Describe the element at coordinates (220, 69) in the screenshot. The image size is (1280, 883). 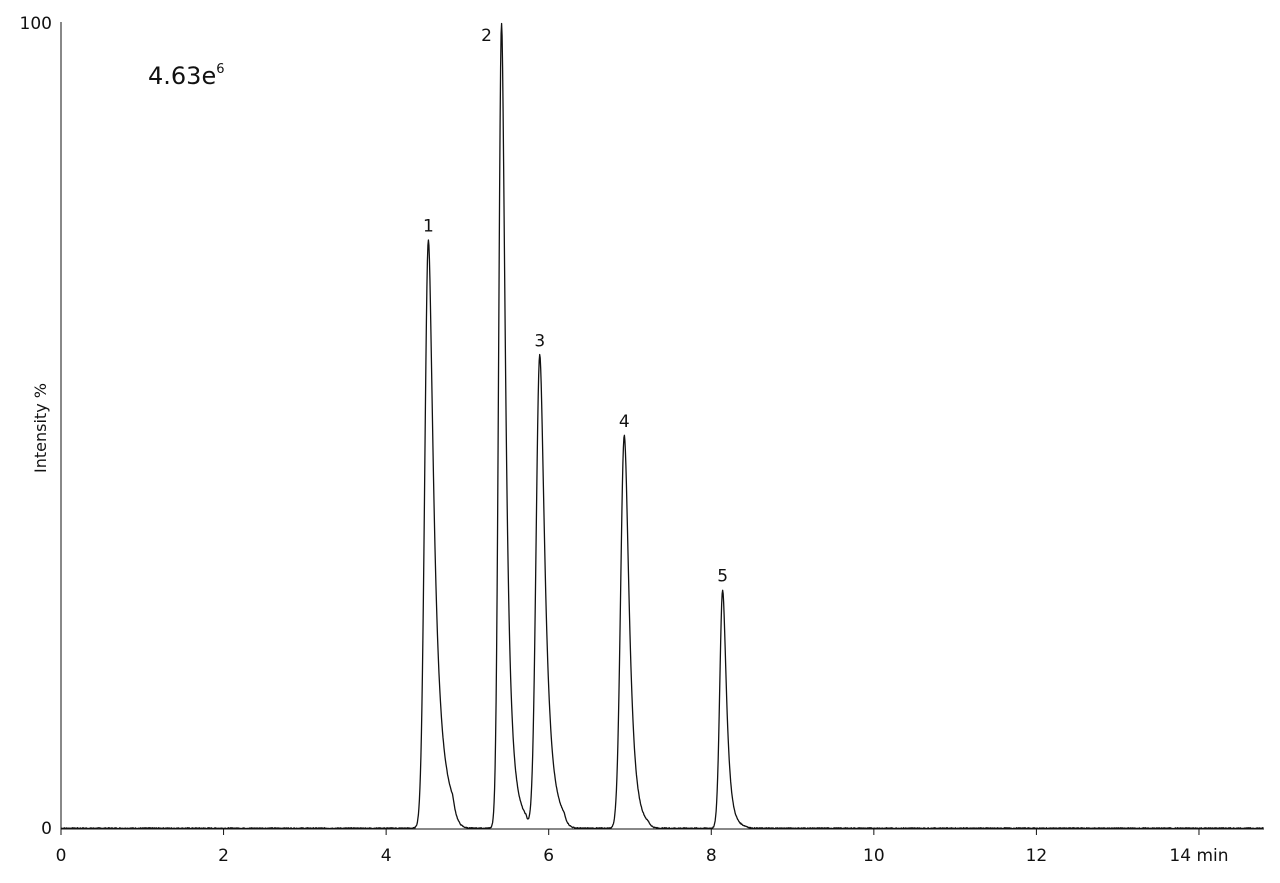
I see `scale-exponent: 6` at that location.